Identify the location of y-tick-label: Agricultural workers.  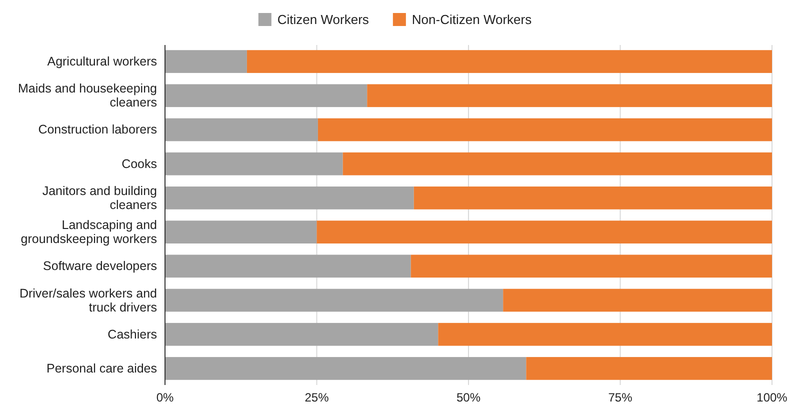
(102, 61).